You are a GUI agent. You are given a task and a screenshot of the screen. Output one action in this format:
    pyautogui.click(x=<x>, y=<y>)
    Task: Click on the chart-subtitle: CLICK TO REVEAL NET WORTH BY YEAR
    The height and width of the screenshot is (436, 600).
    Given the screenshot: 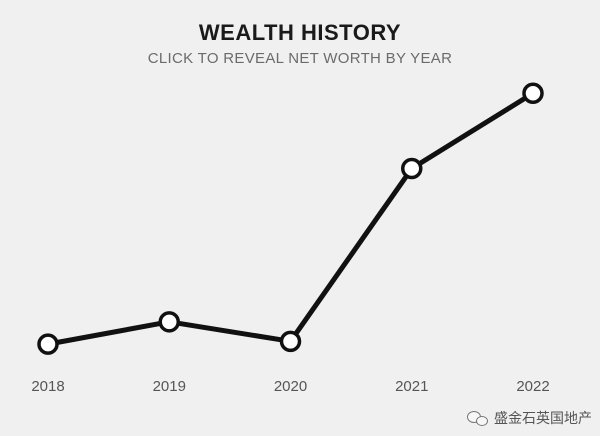 What is the action you would take?
    pyautogui.click(x=300, y=58)
    